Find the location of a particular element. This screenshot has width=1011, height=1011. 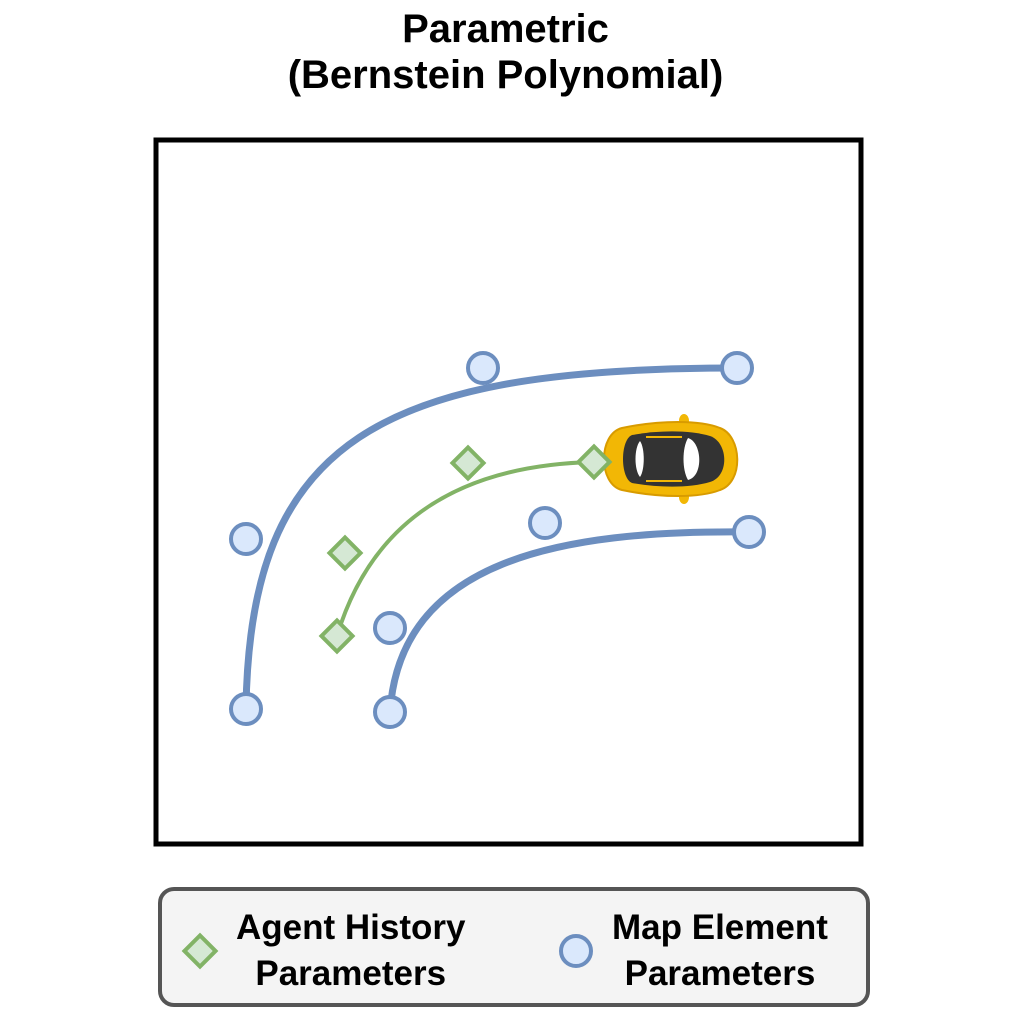

legend-item-agent-history: Agent History Parameters is located at coordinates (321, 951).